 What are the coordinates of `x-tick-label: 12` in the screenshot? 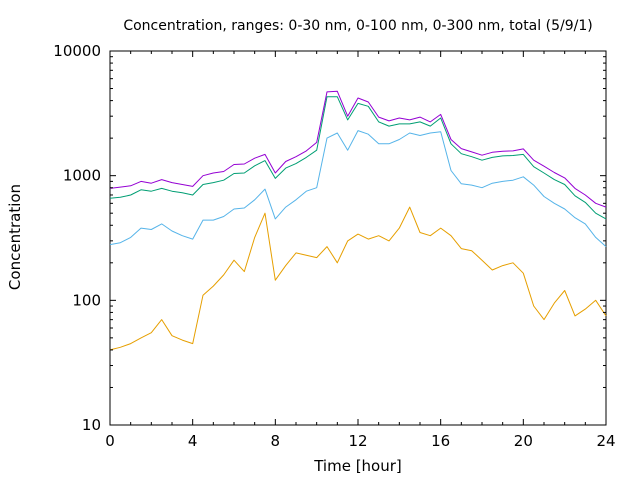 It's located at (357, 441).